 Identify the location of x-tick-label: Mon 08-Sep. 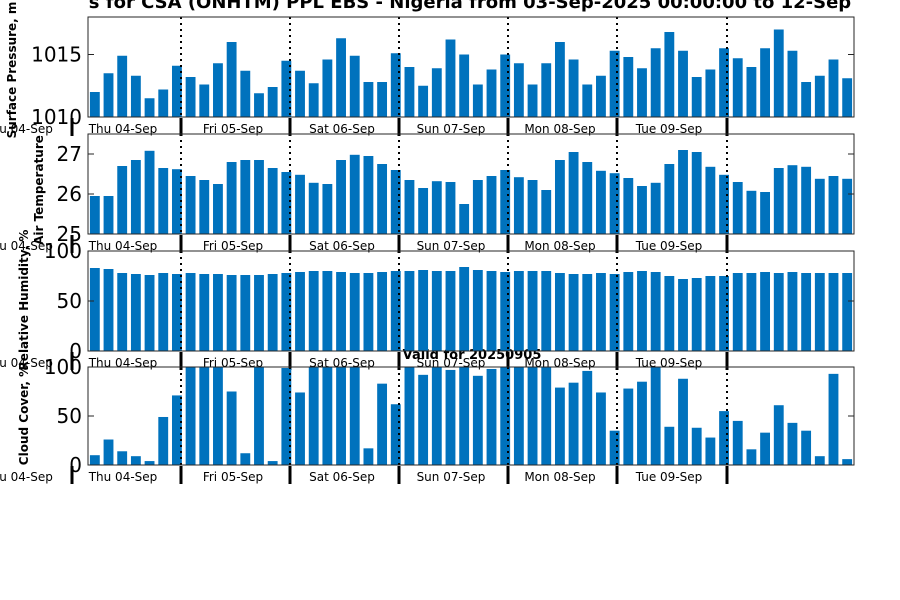
(559, 129).